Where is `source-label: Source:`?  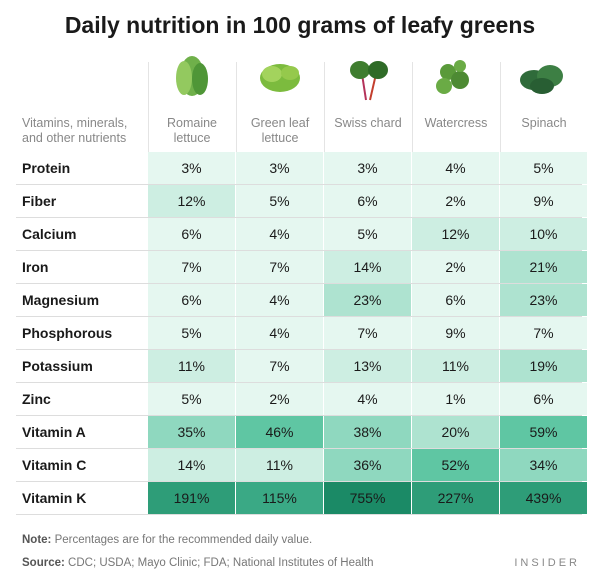 source-label: Source: is located at coordinates (43, 563).